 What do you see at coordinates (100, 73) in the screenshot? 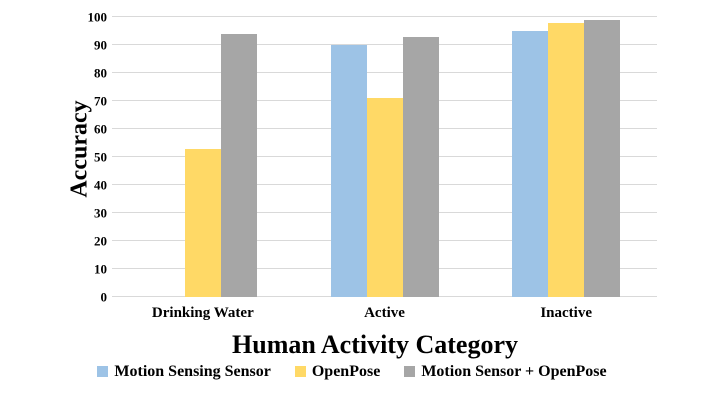
I see `y-tick-label: 80` at bounding box center [100, 73].